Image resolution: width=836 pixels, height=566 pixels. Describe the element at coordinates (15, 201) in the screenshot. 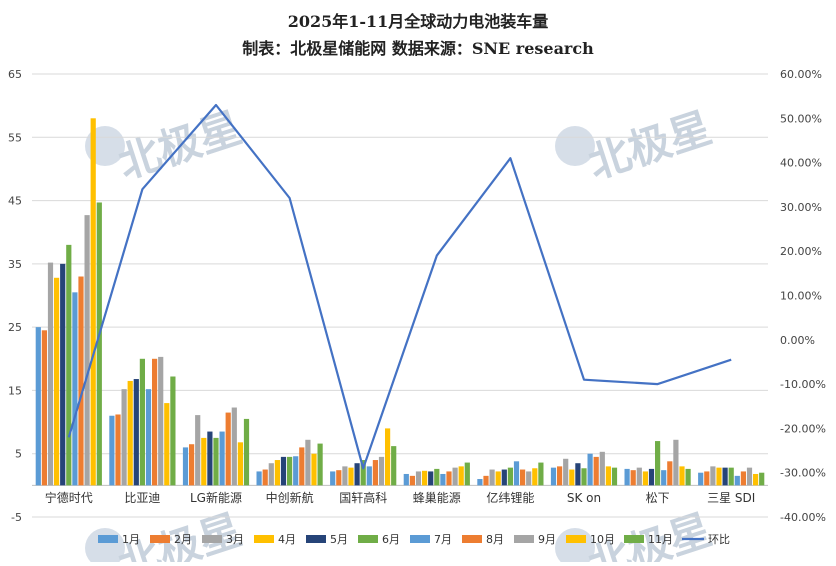

I see `left-tick-label: 45` at that location.